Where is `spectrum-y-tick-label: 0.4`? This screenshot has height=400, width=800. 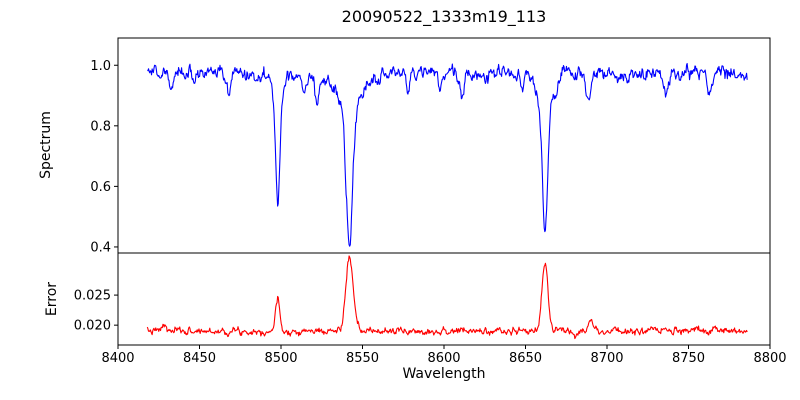 spectrum-y-tick-label: 0.4 is located at coordinates (100, 247).